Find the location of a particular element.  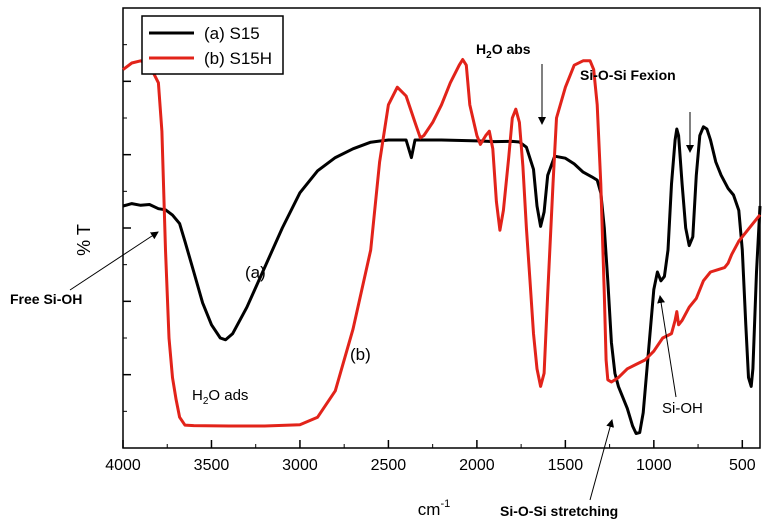

x-axis-ticks: 4000 3500 3000 2500 2000 1500 1000 500 is located at coordinates (430, 457).